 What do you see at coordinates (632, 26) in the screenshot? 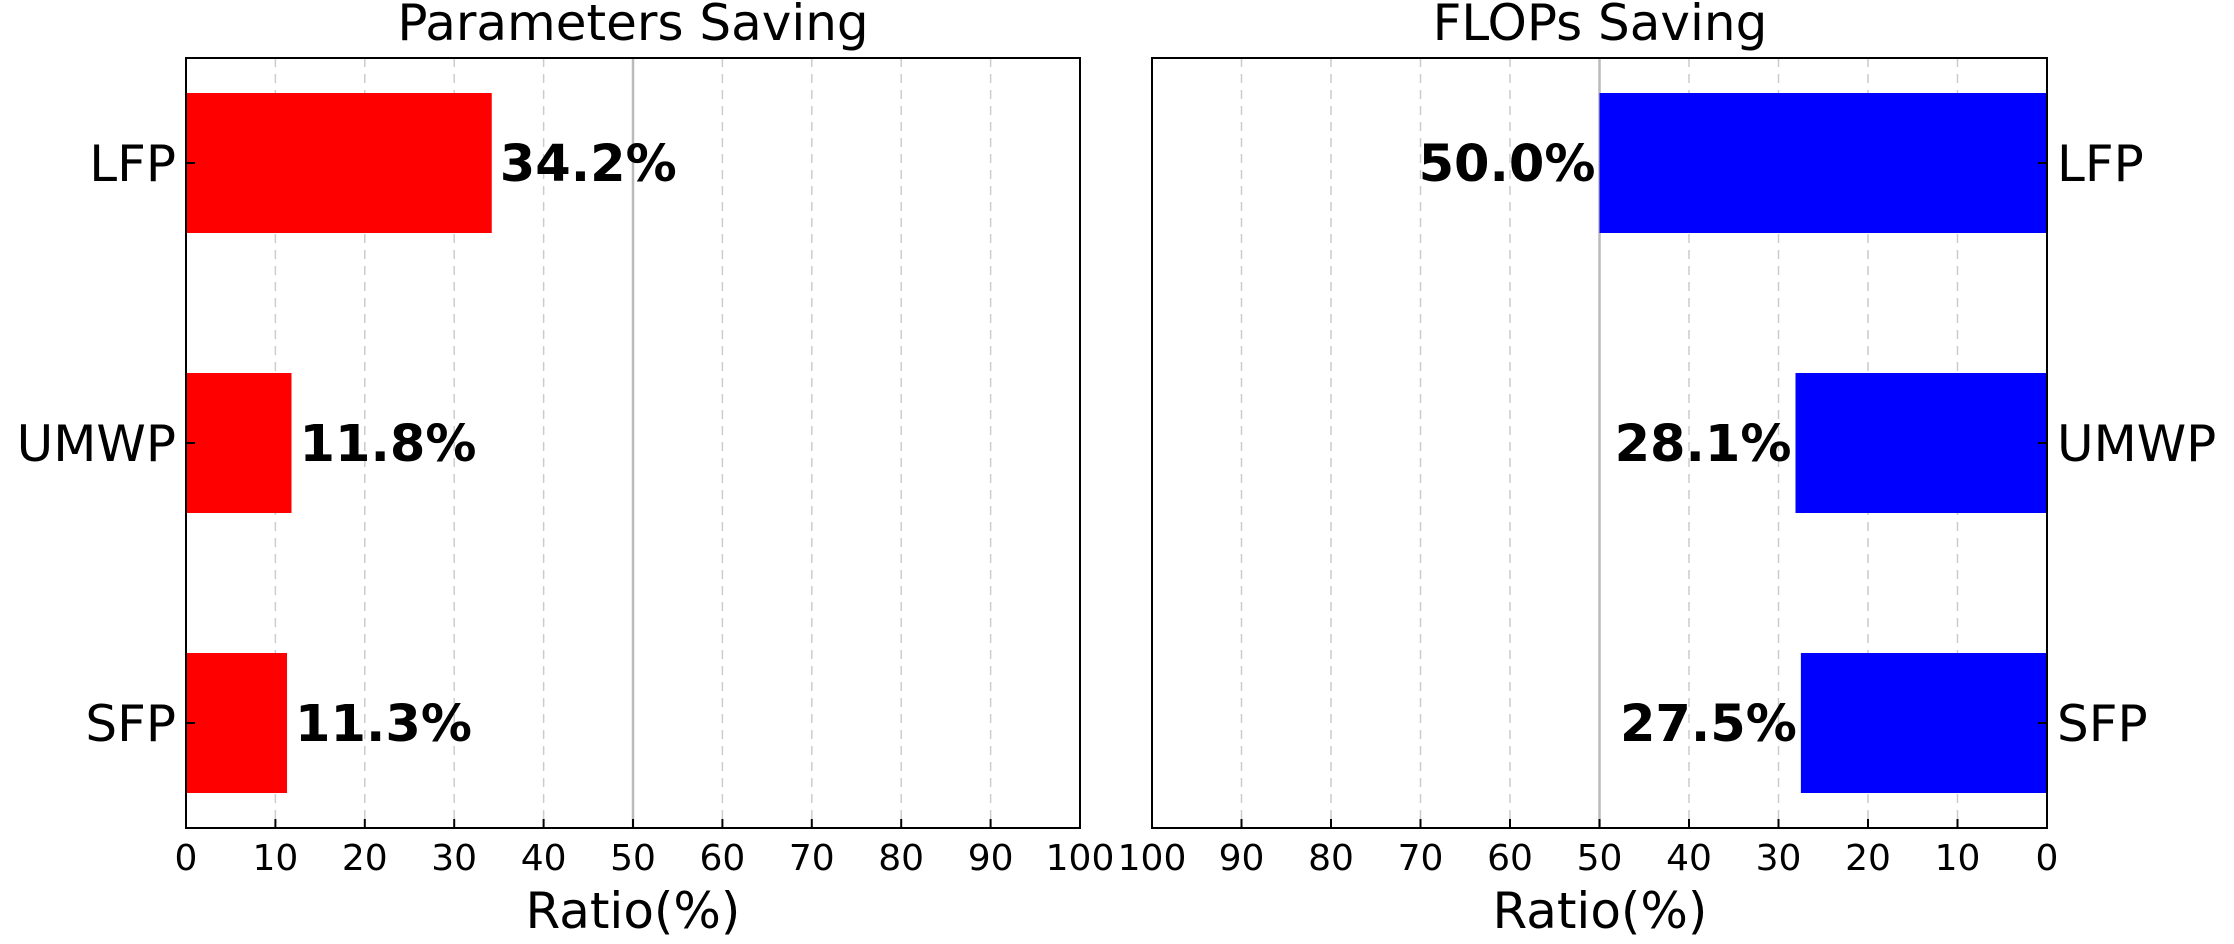
I see `chart-title: Parameters Saving` at bounding box center [632, 26].